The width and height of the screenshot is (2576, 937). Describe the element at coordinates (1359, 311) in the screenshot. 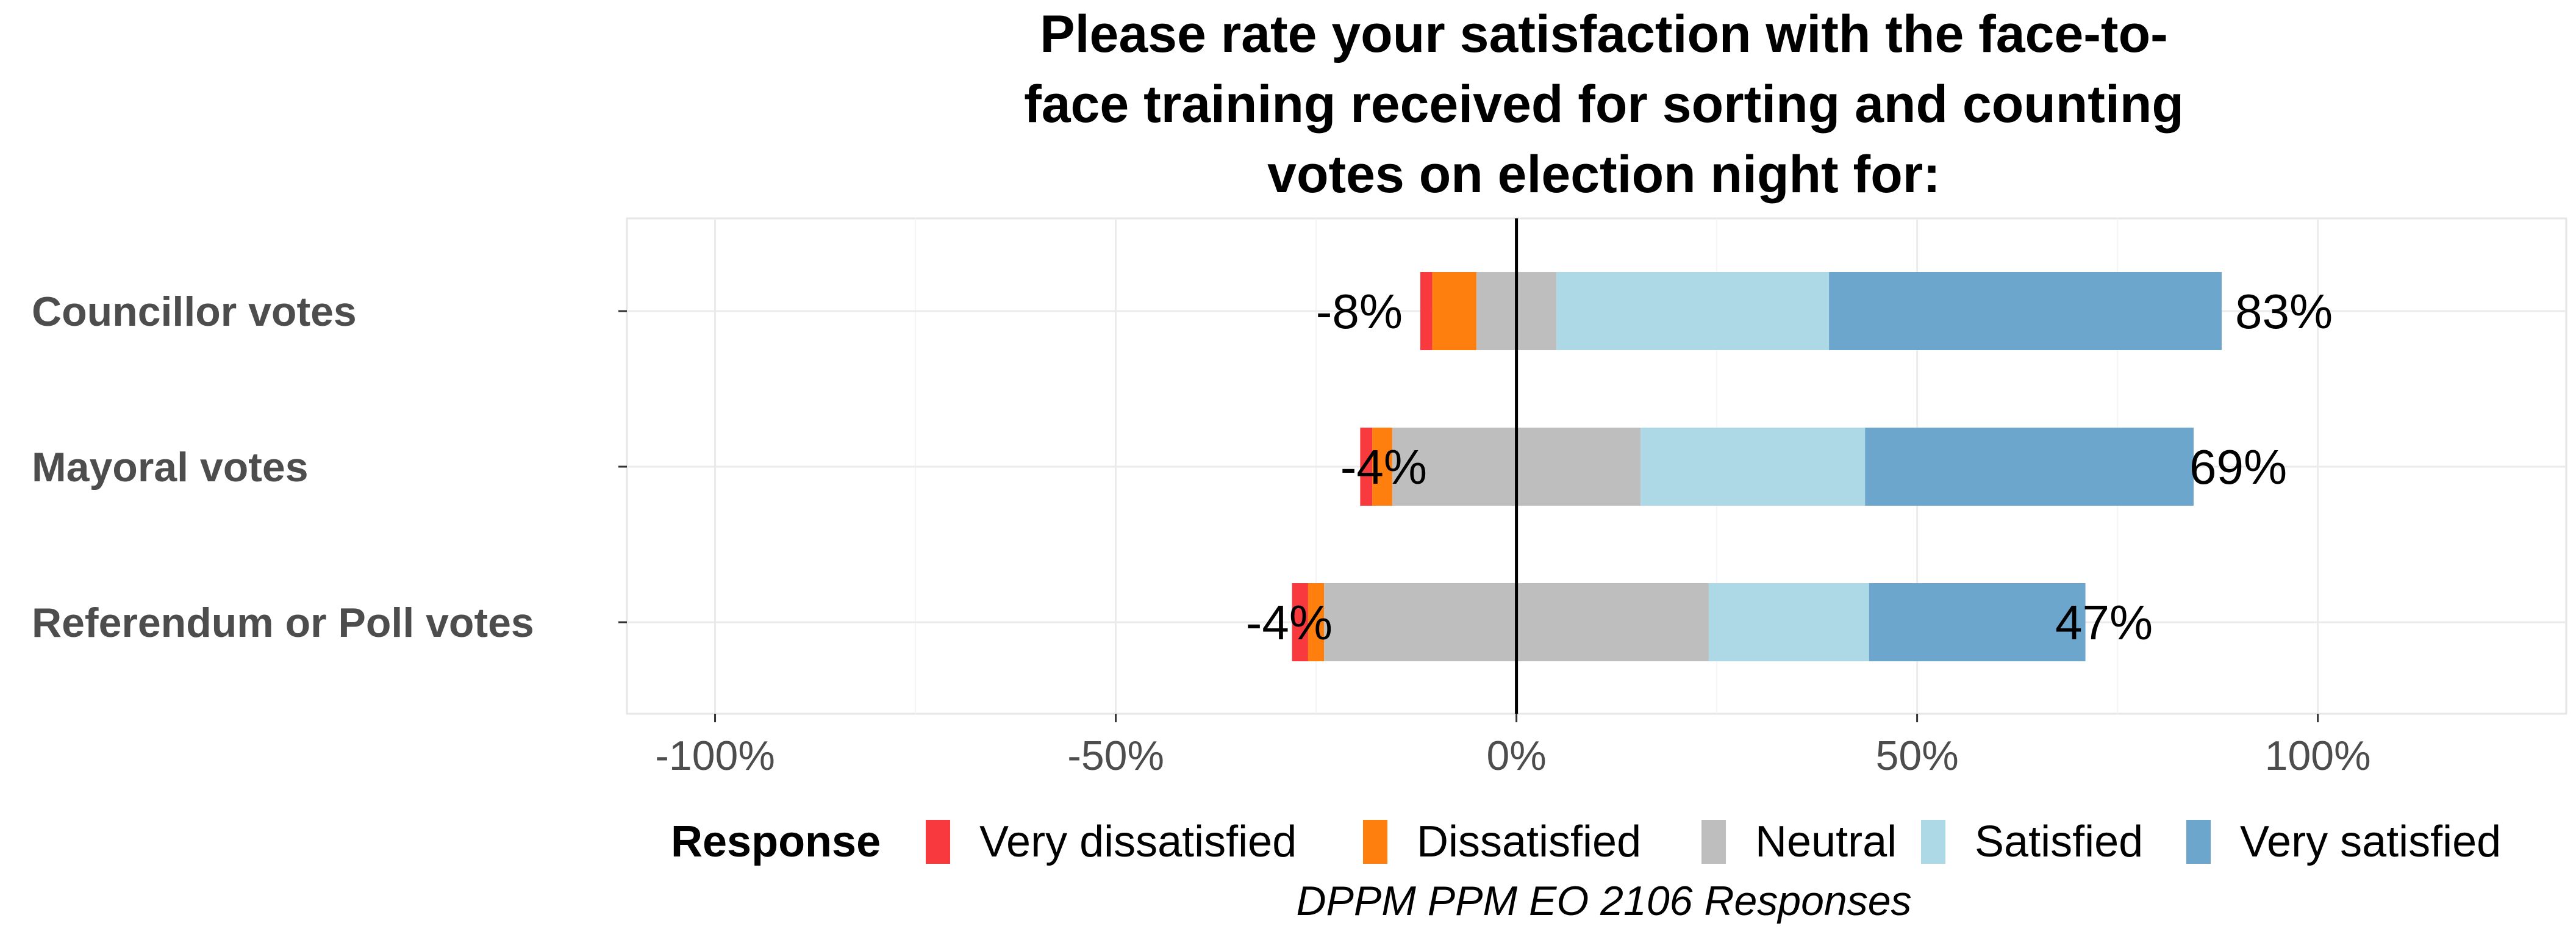

I see `left-value-label: -8%` at that location.